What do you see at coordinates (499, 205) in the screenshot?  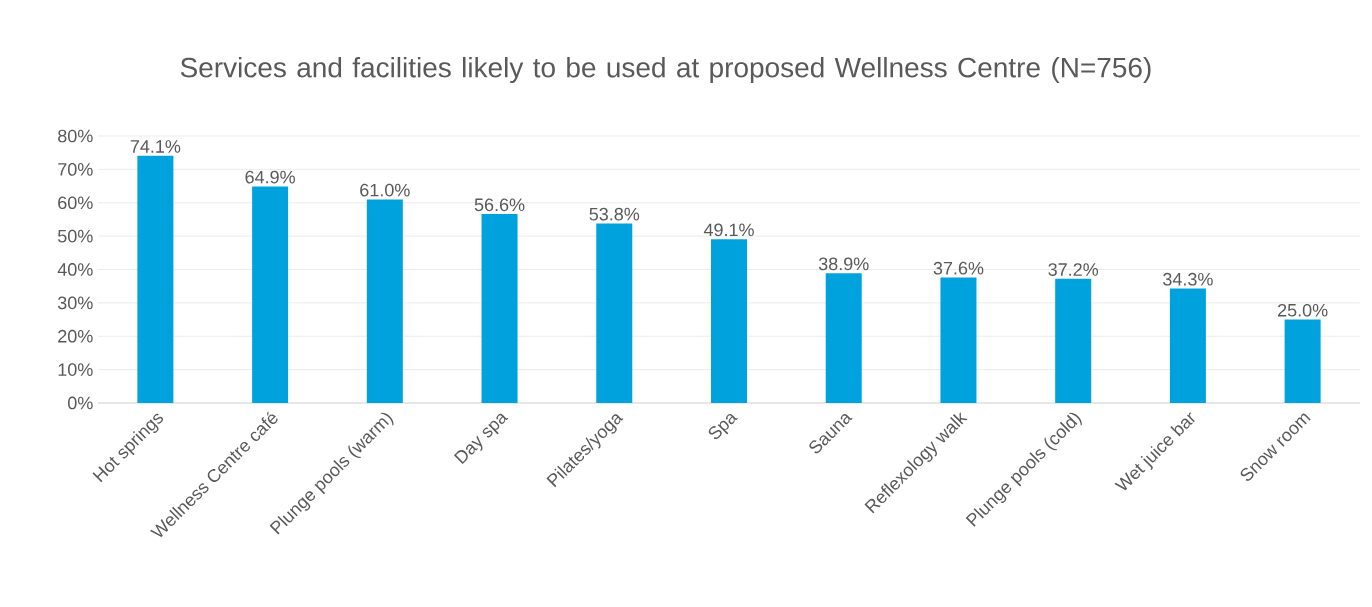 I see `data-label: 56.6%` at bounding box center [499, 205].